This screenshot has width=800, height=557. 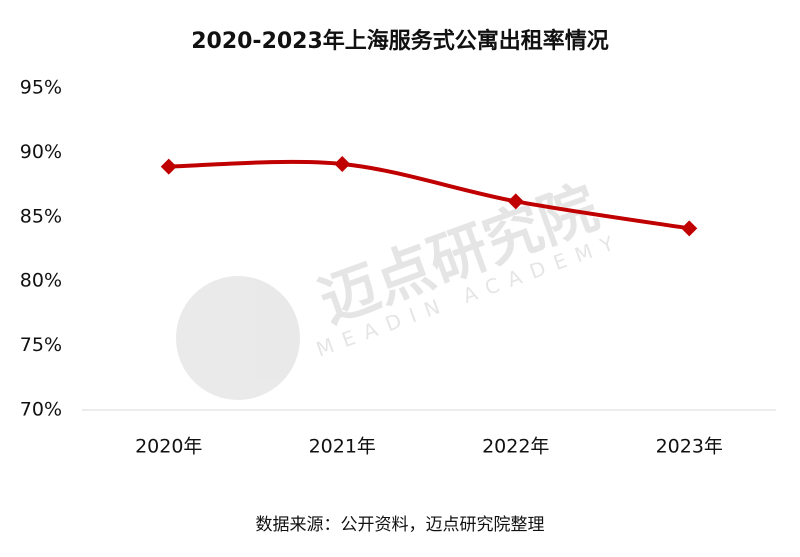 What do you see at coordinates (238, 338) in the screenshot?
I see `watermark-logo` at bounding box center [238, 338].